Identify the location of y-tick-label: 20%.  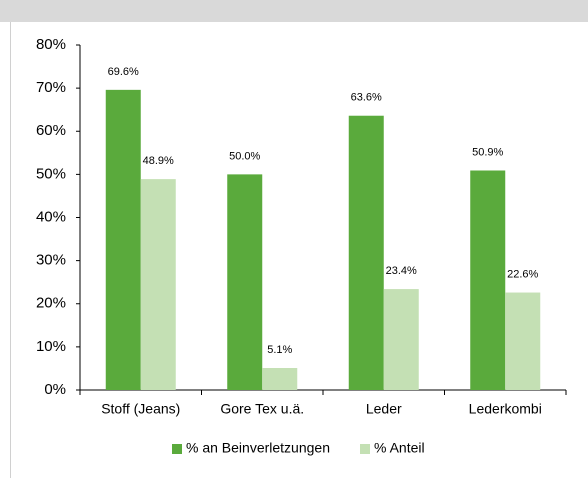
(51, 303).